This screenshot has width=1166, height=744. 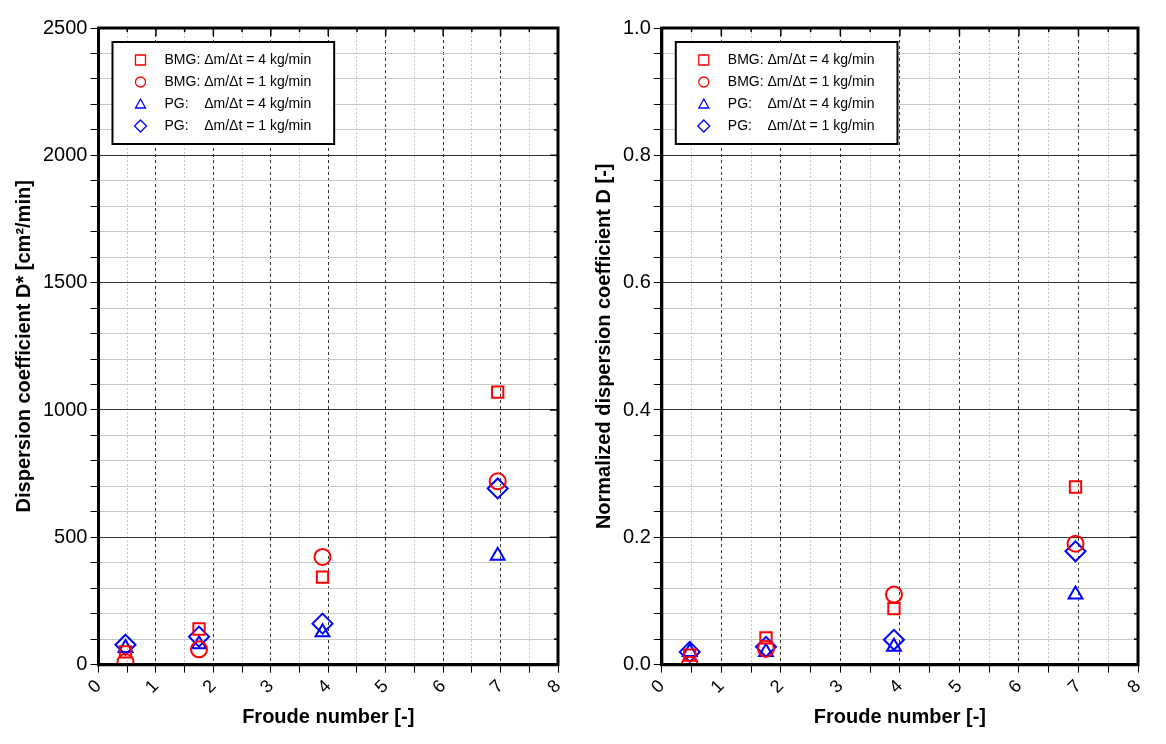 I want to click on y-axis-title: Dispersion coefficient D* [cm²/min], so click(x=22, y=346).